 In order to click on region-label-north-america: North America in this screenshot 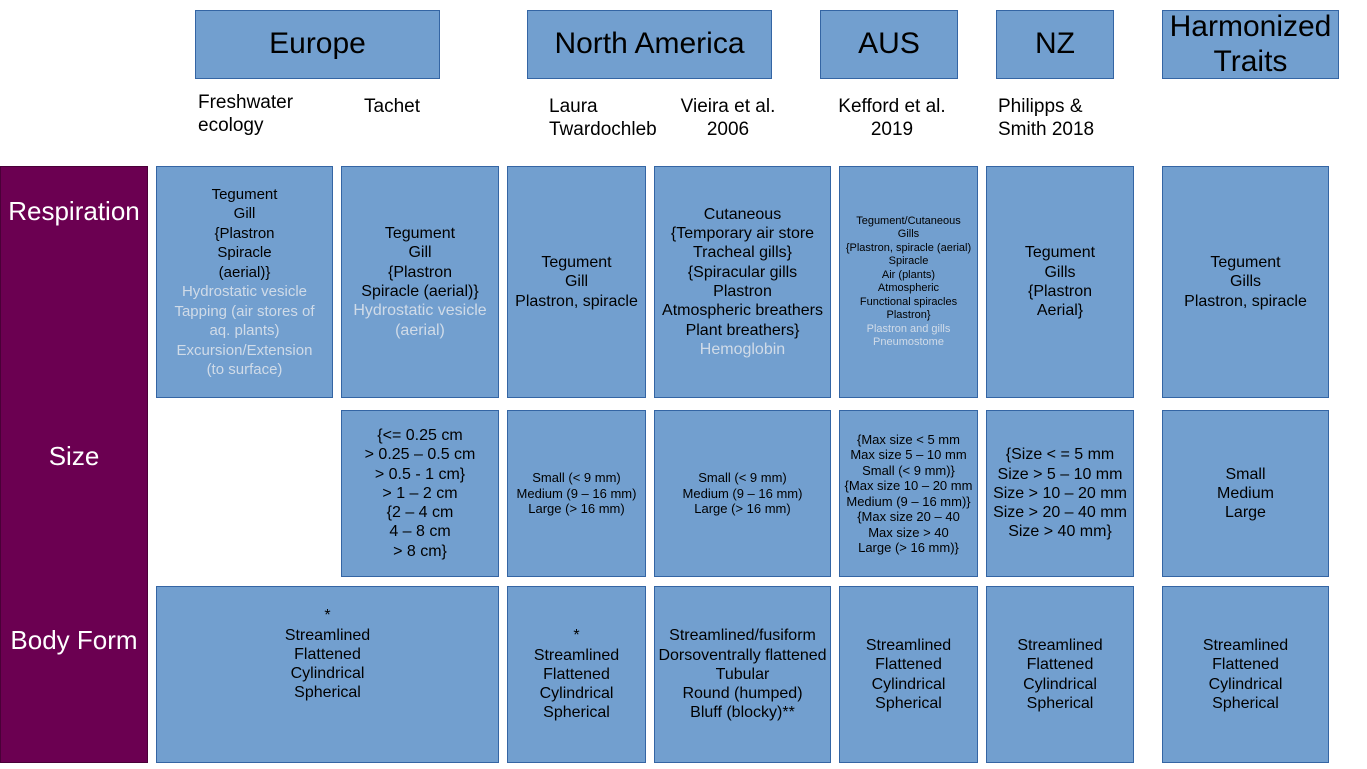, I will do `click(649, 44)`.